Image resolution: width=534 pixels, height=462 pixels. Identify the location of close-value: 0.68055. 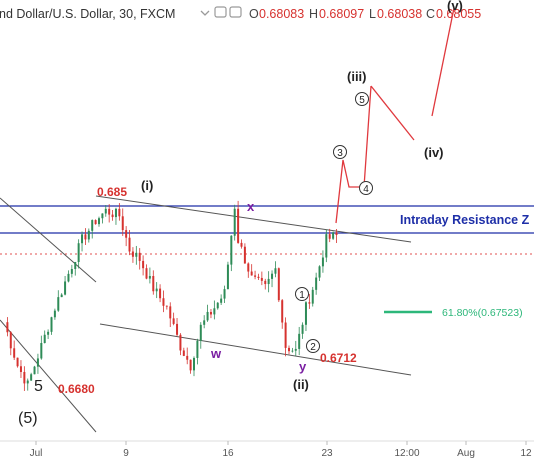
(458, 14).